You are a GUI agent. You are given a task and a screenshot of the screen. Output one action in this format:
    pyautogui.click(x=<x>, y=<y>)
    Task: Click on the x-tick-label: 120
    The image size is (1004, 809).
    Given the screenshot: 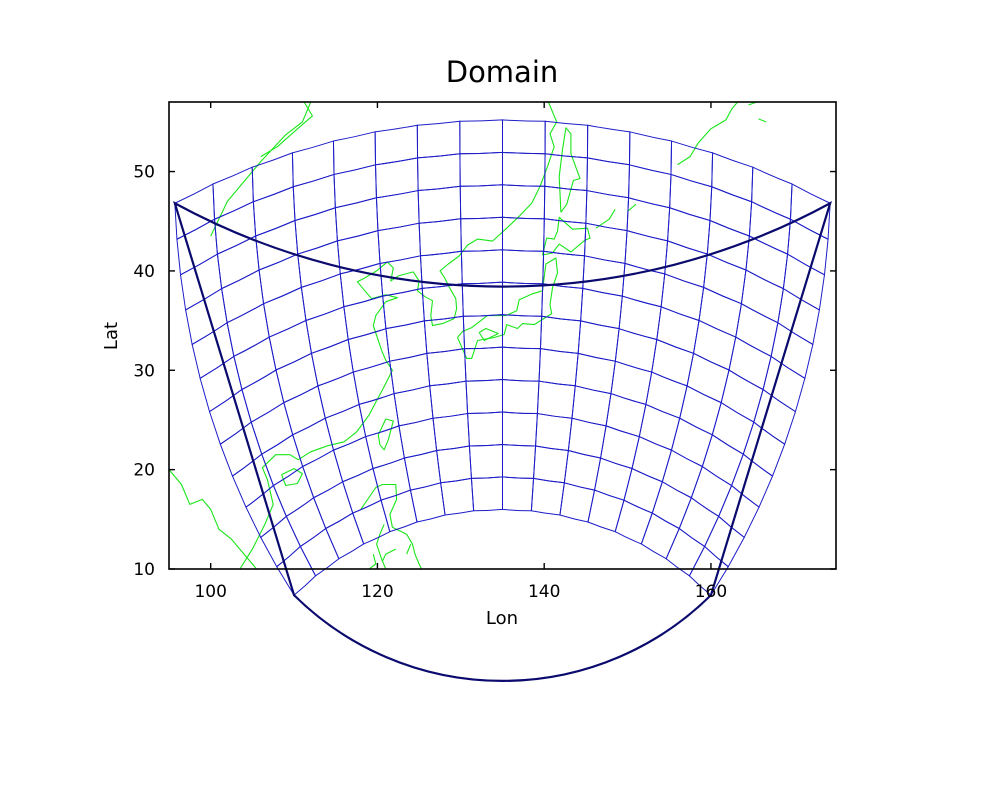 What is the action you would take?
    pyautogui.click(x=377, y=592)
    